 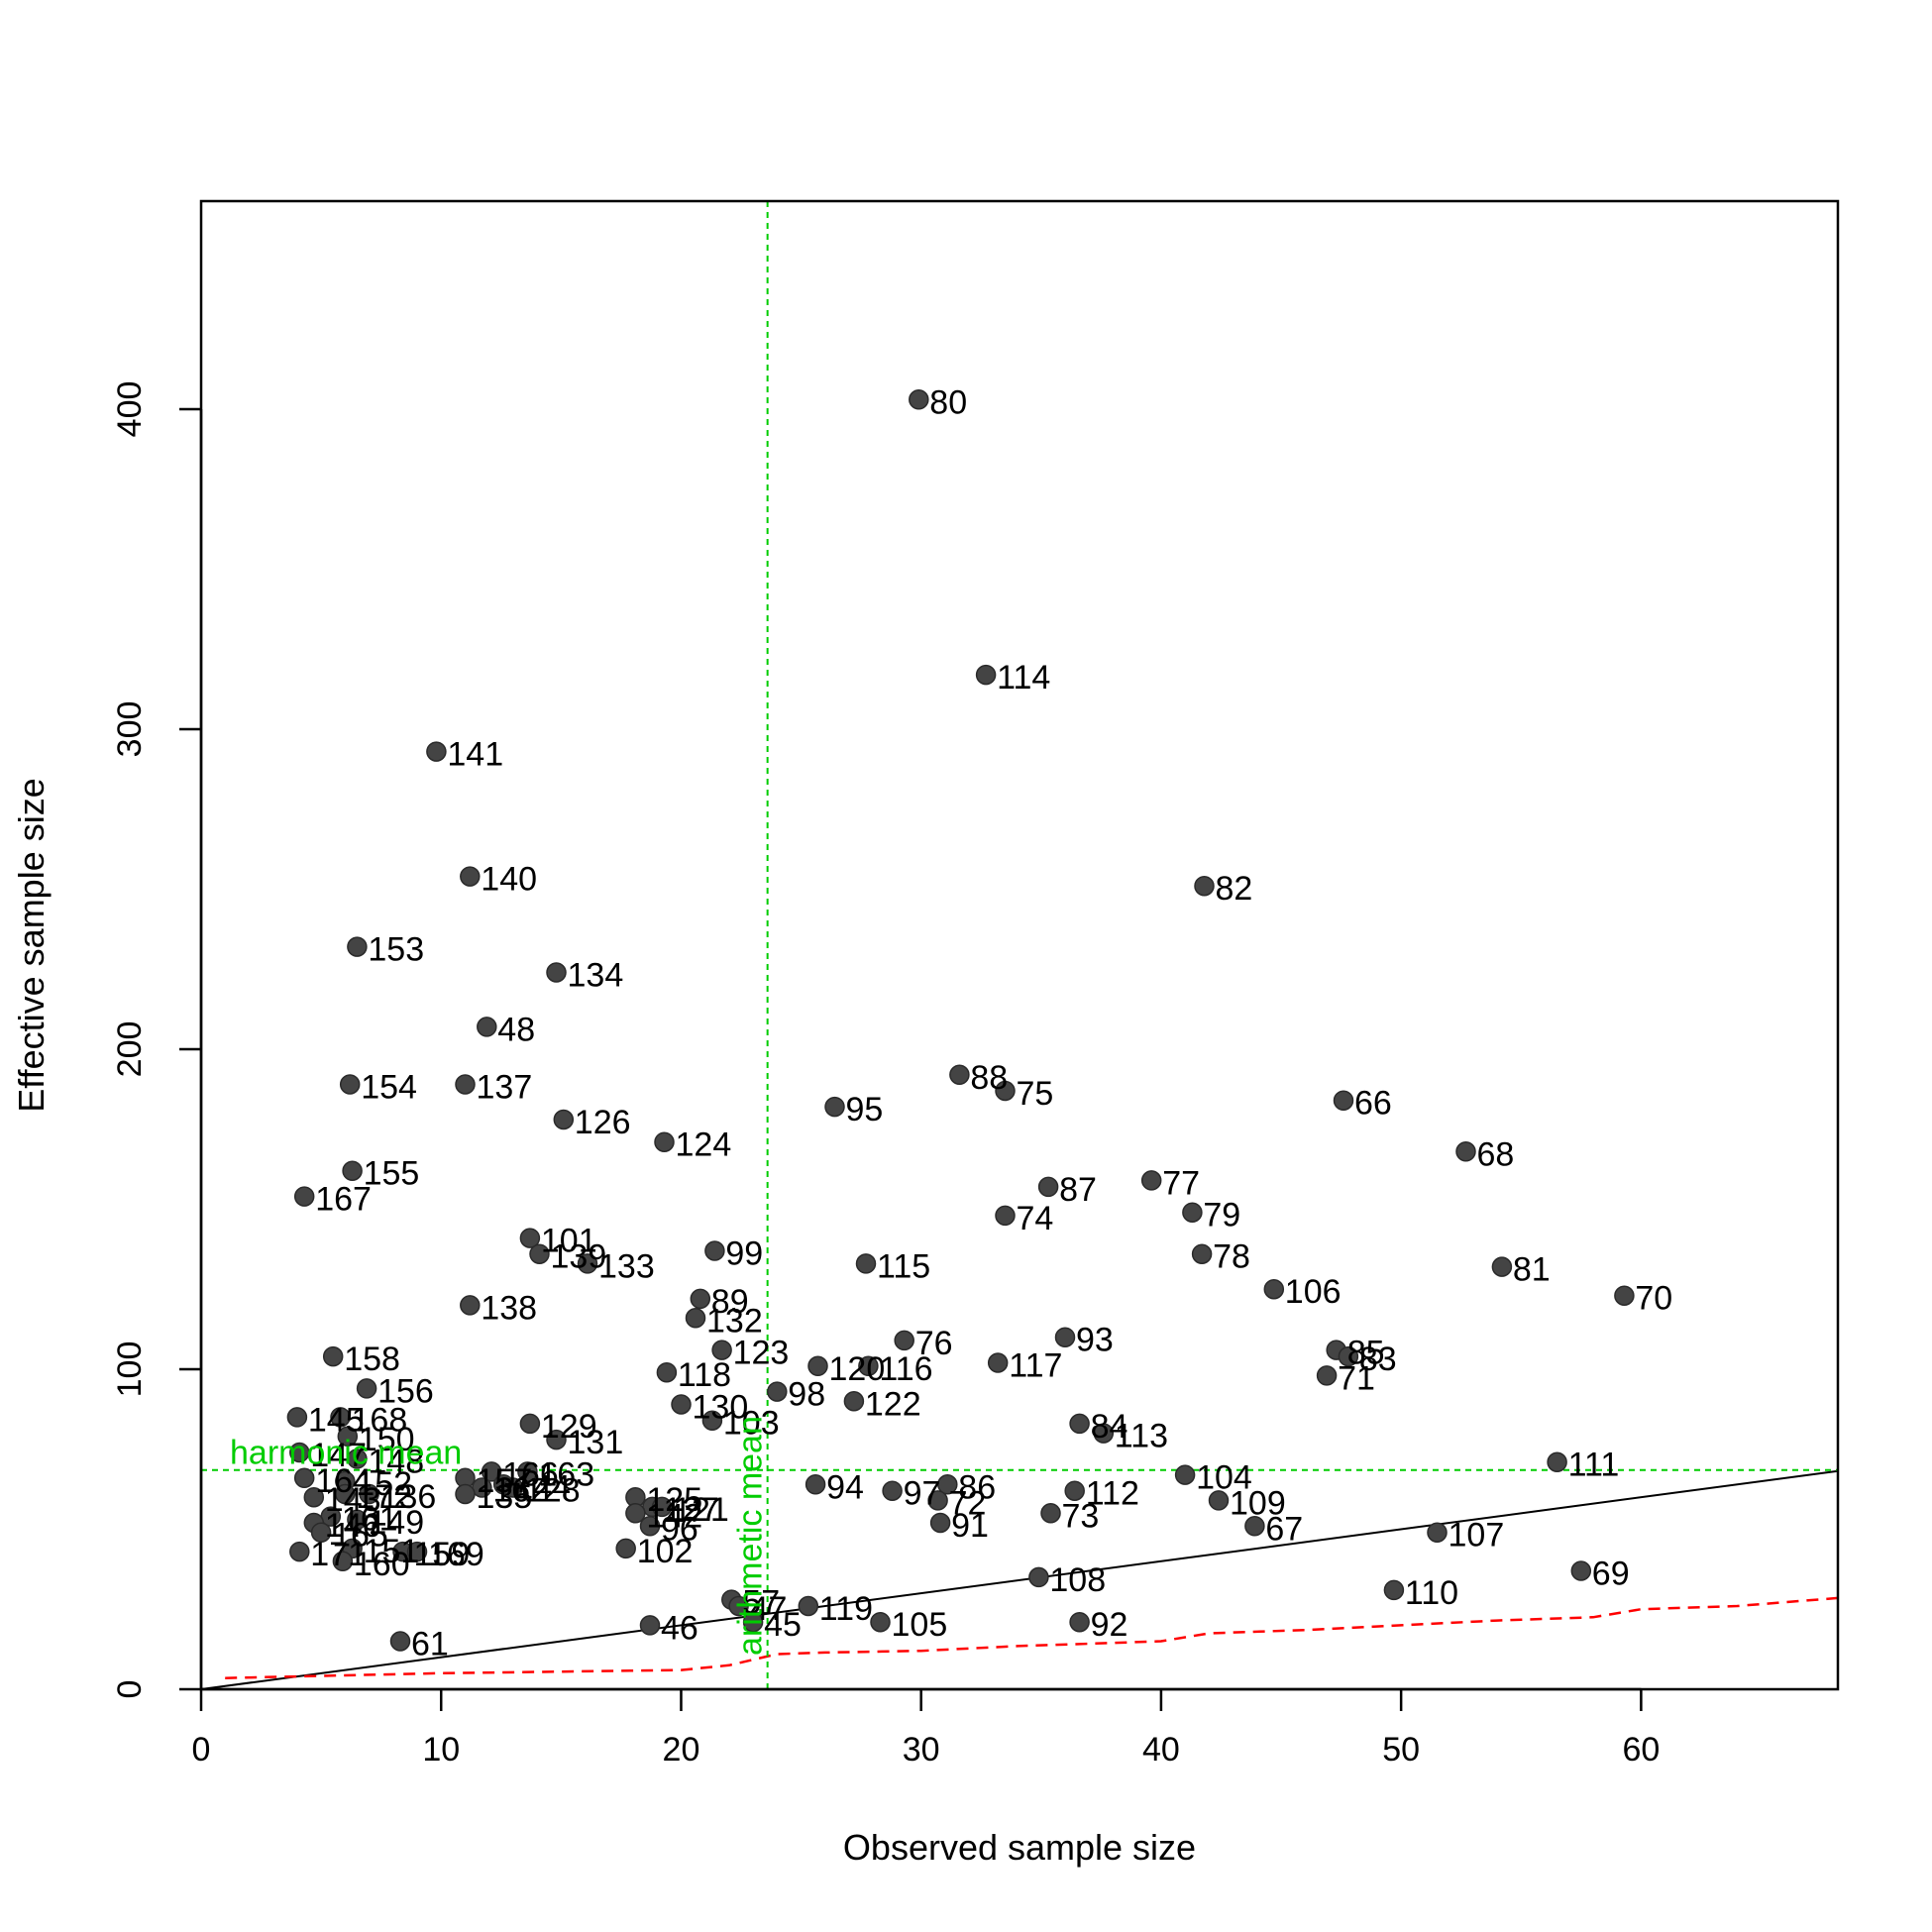 I want to click on identity-line, so click(x=1020, y=1579).